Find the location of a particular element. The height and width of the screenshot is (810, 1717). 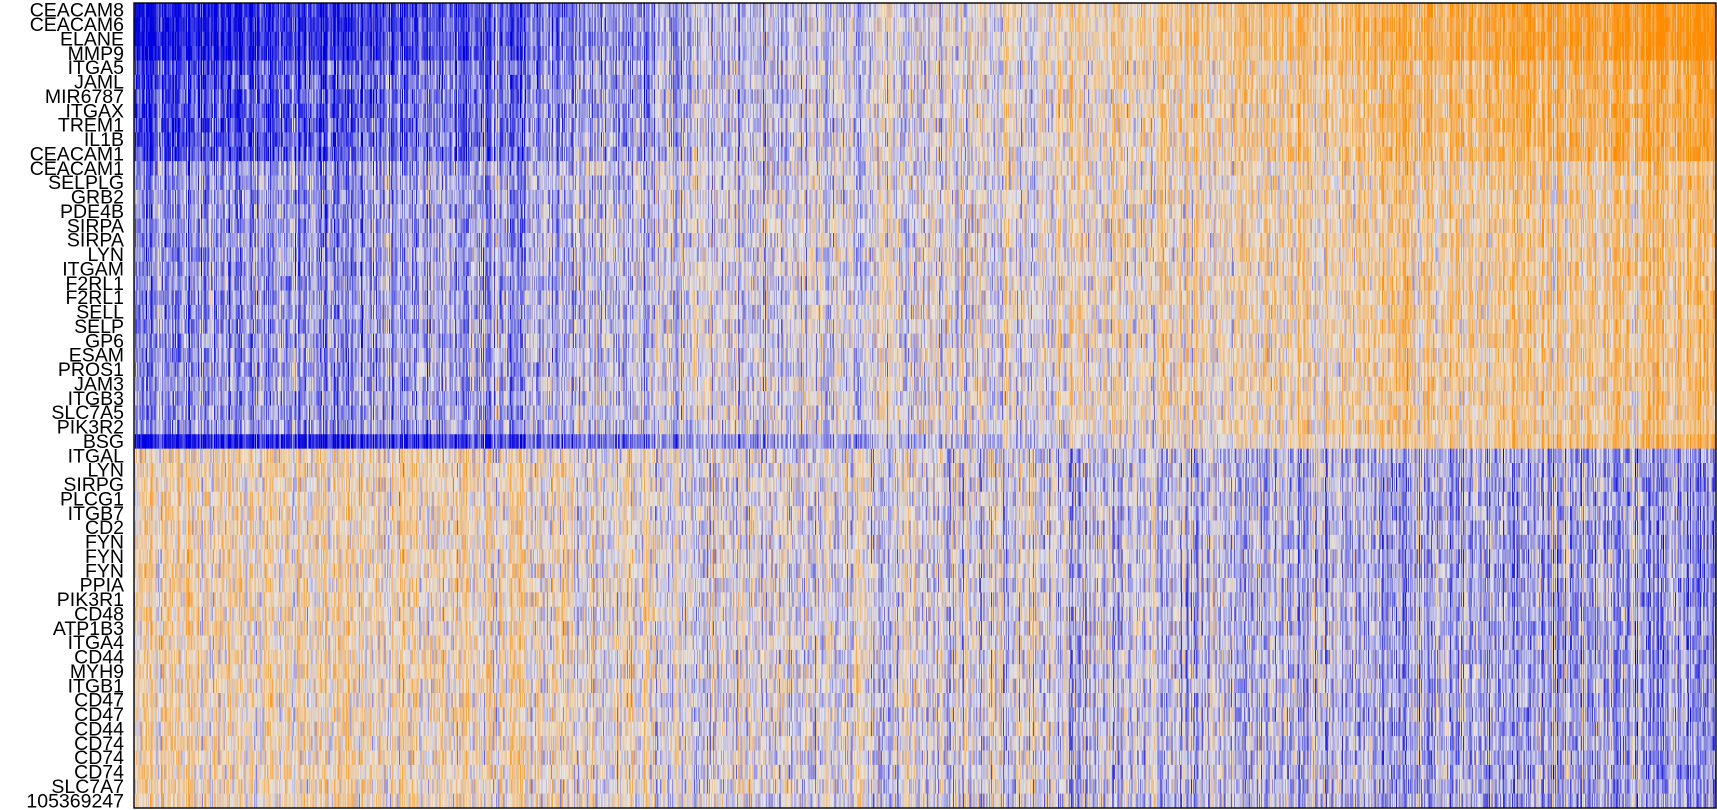

row-label: PIK3R1 is located at coordinates (90, 600).